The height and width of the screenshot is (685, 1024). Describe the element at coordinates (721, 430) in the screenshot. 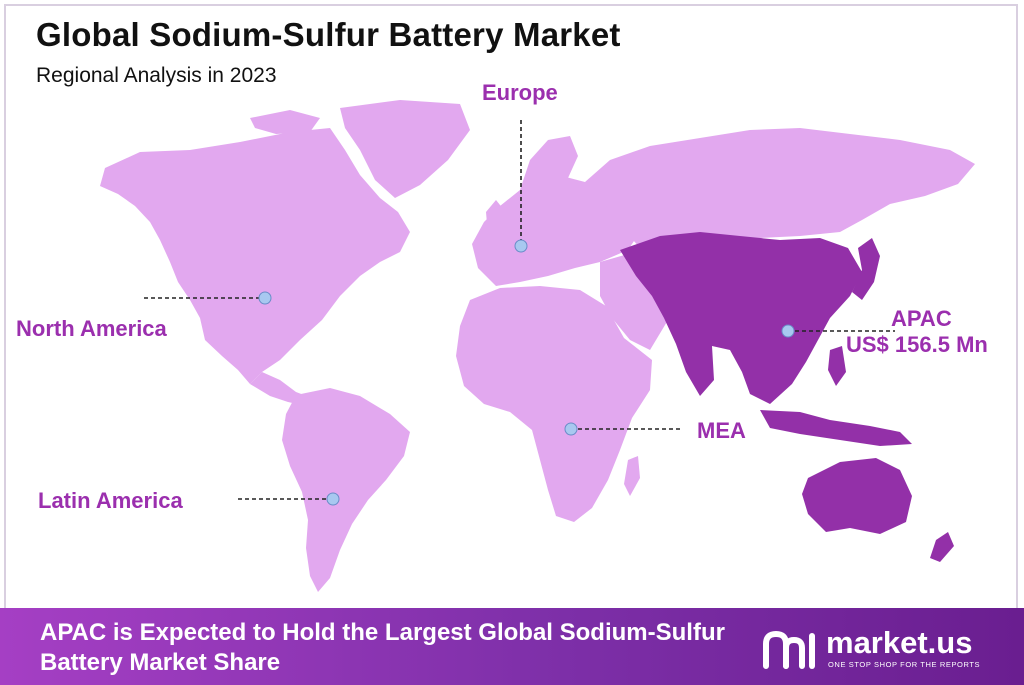

I see `mea-label: MEA` at that location.